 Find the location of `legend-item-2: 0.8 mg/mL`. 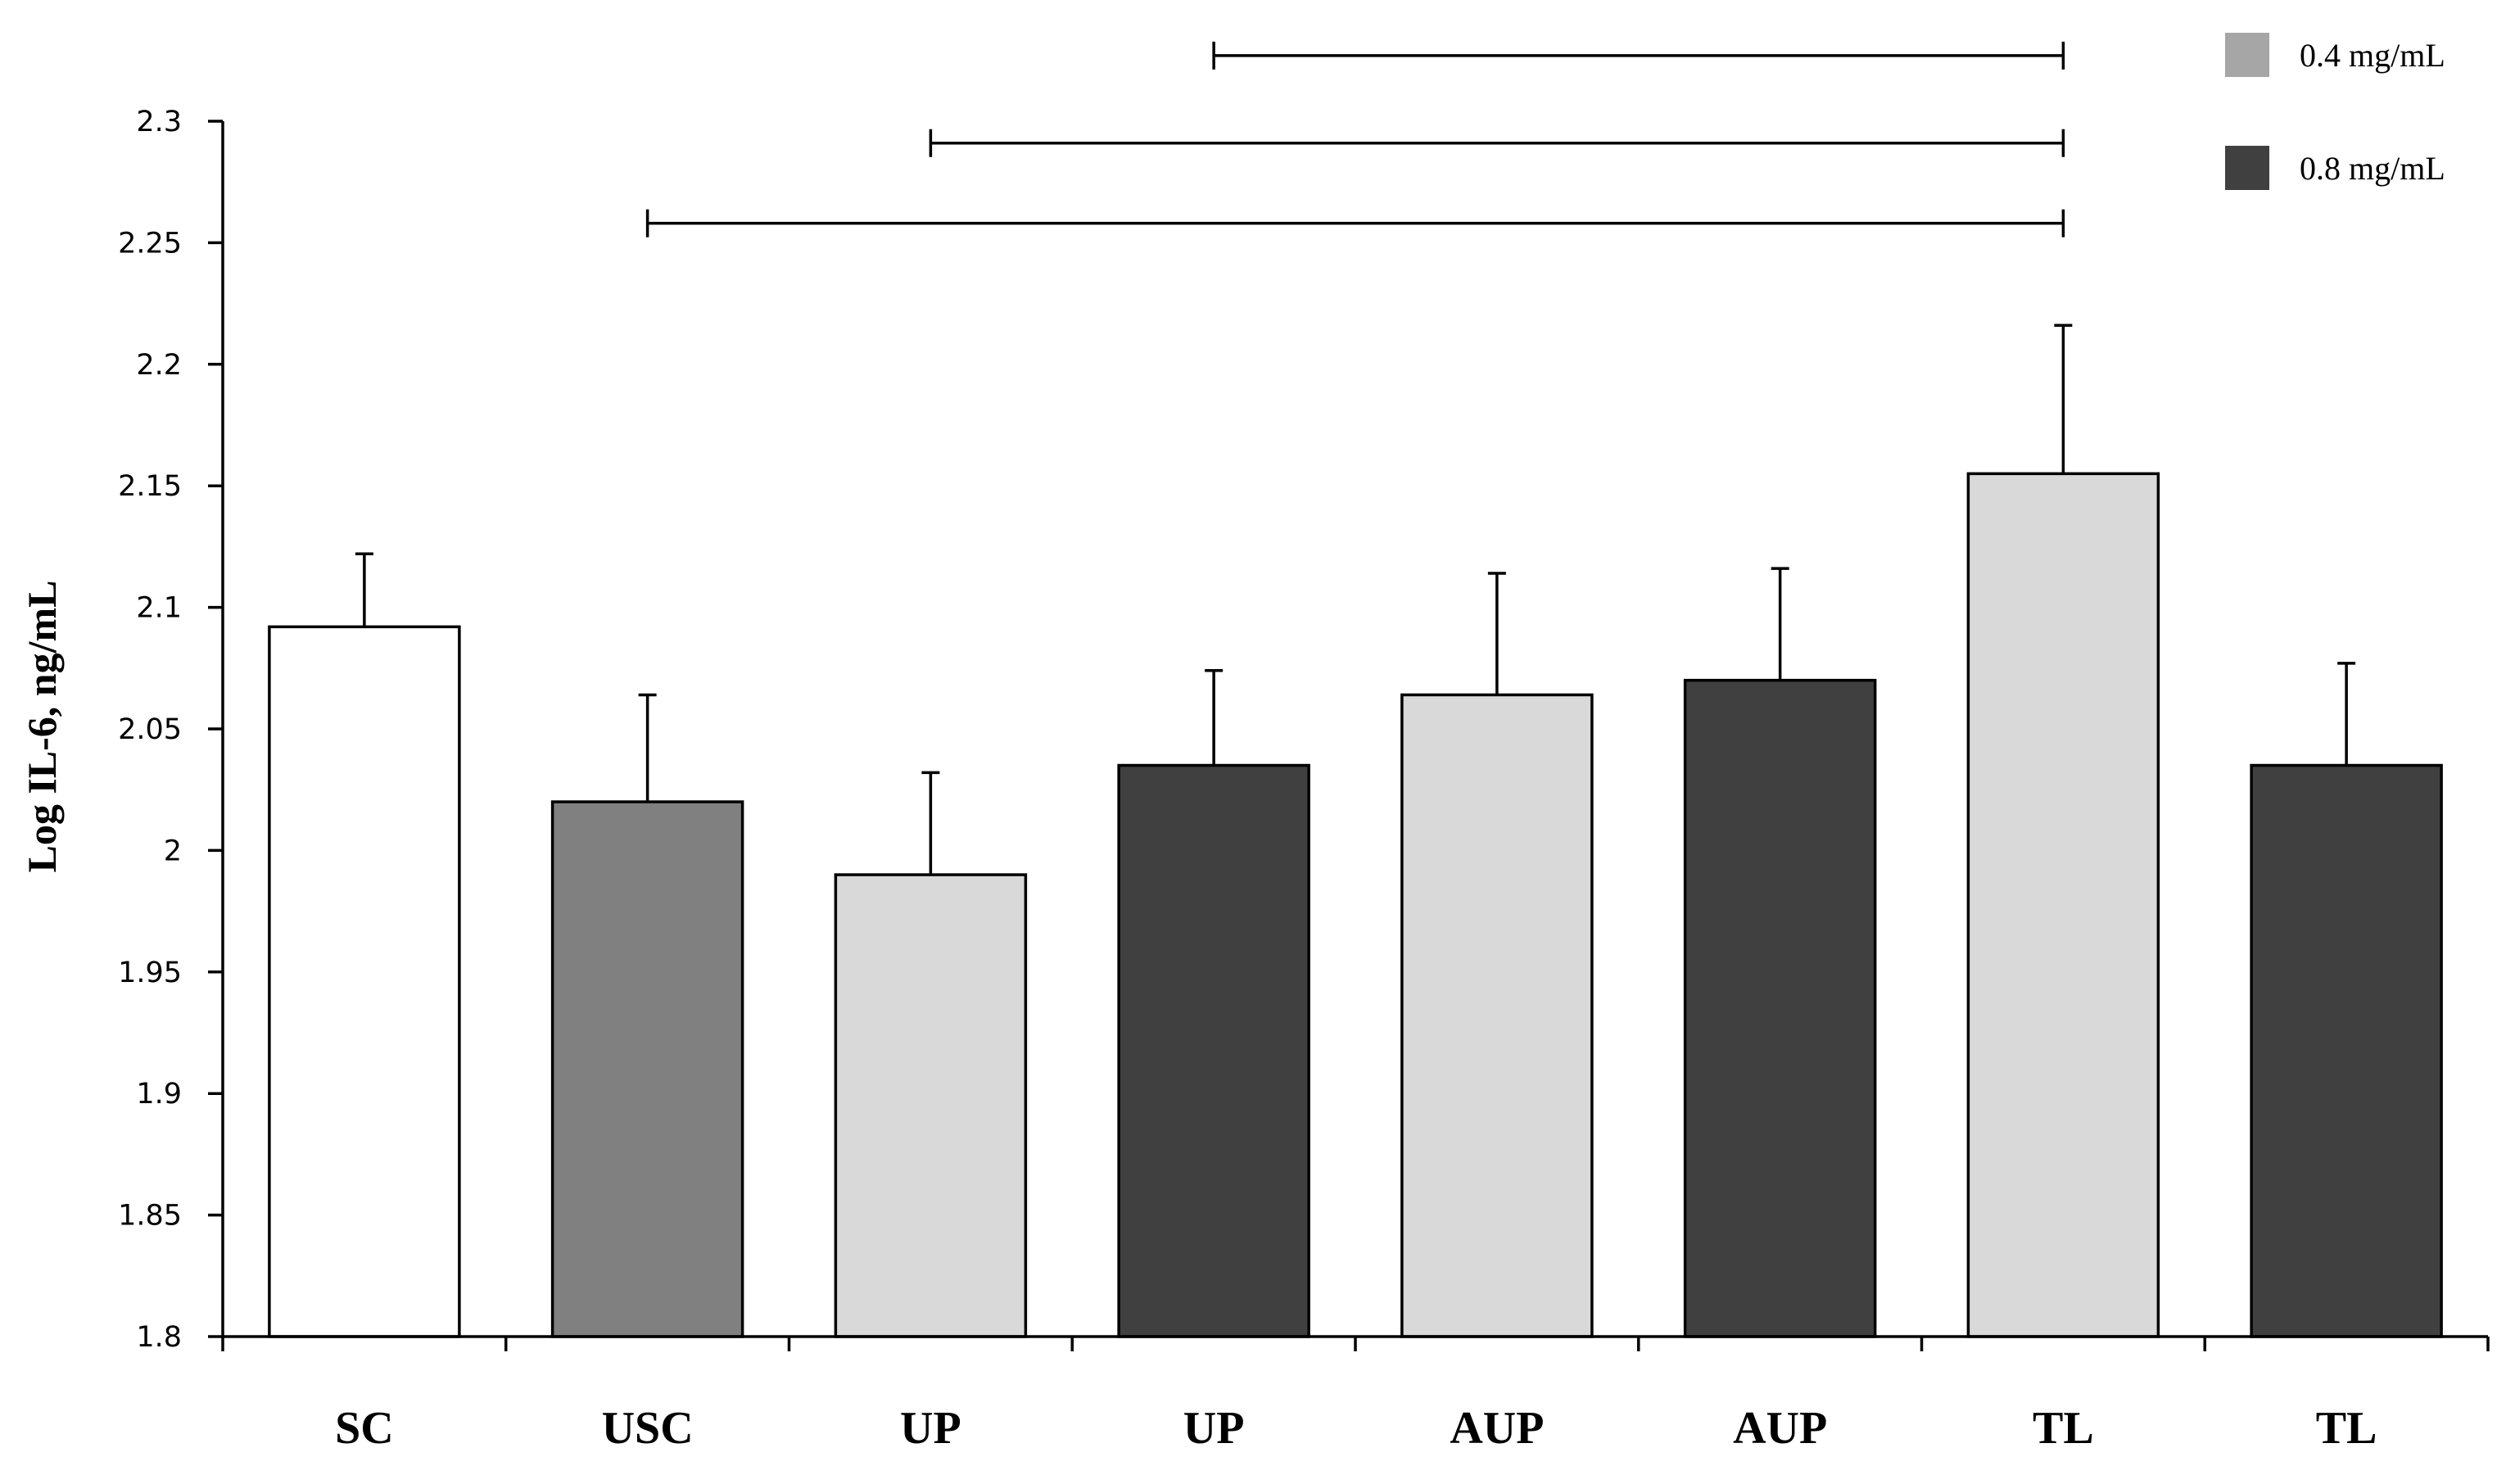

legend-item-2: 0.8 mg/mL is located at coordinates (2335, 168).